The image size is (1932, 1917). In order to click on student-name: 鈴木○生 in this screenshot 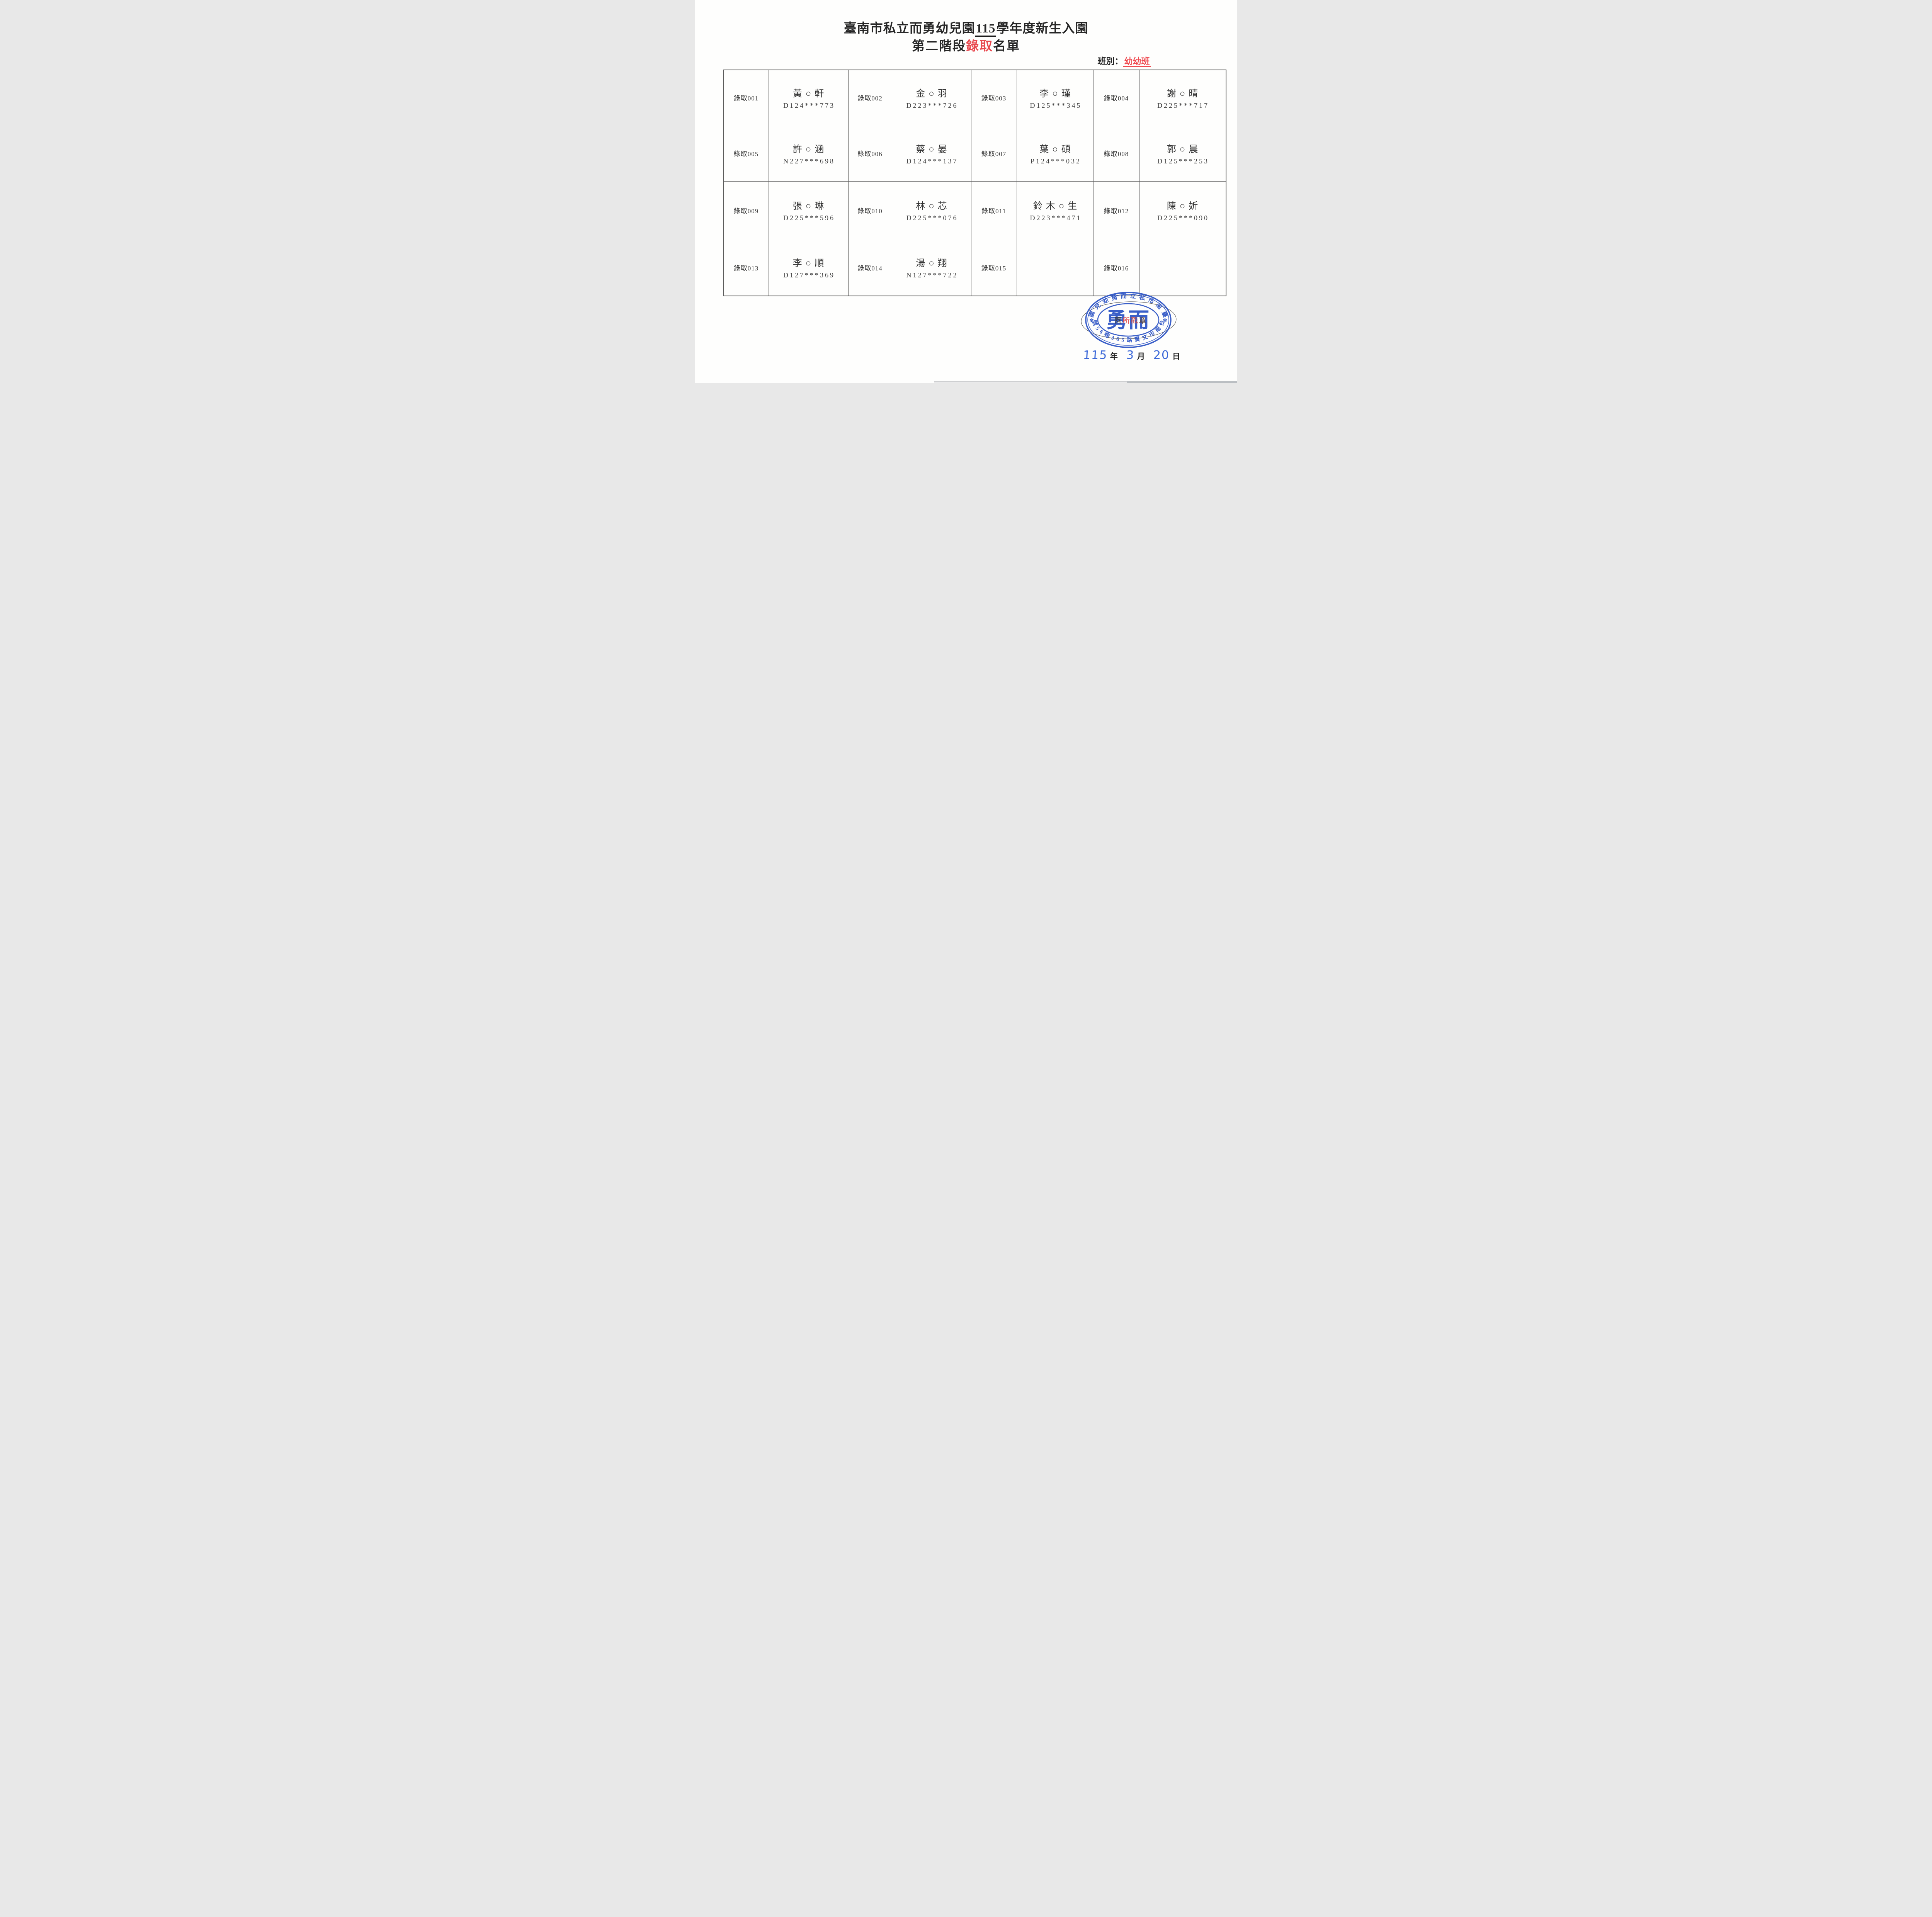, I will do `click(1057, 206)`.